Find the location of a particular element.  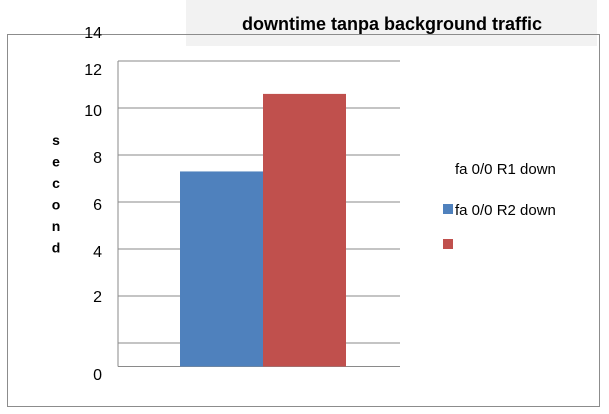

legend: fa 0/0 R1 down fa 0/0 R2 down is located at coordinates (499, 205).